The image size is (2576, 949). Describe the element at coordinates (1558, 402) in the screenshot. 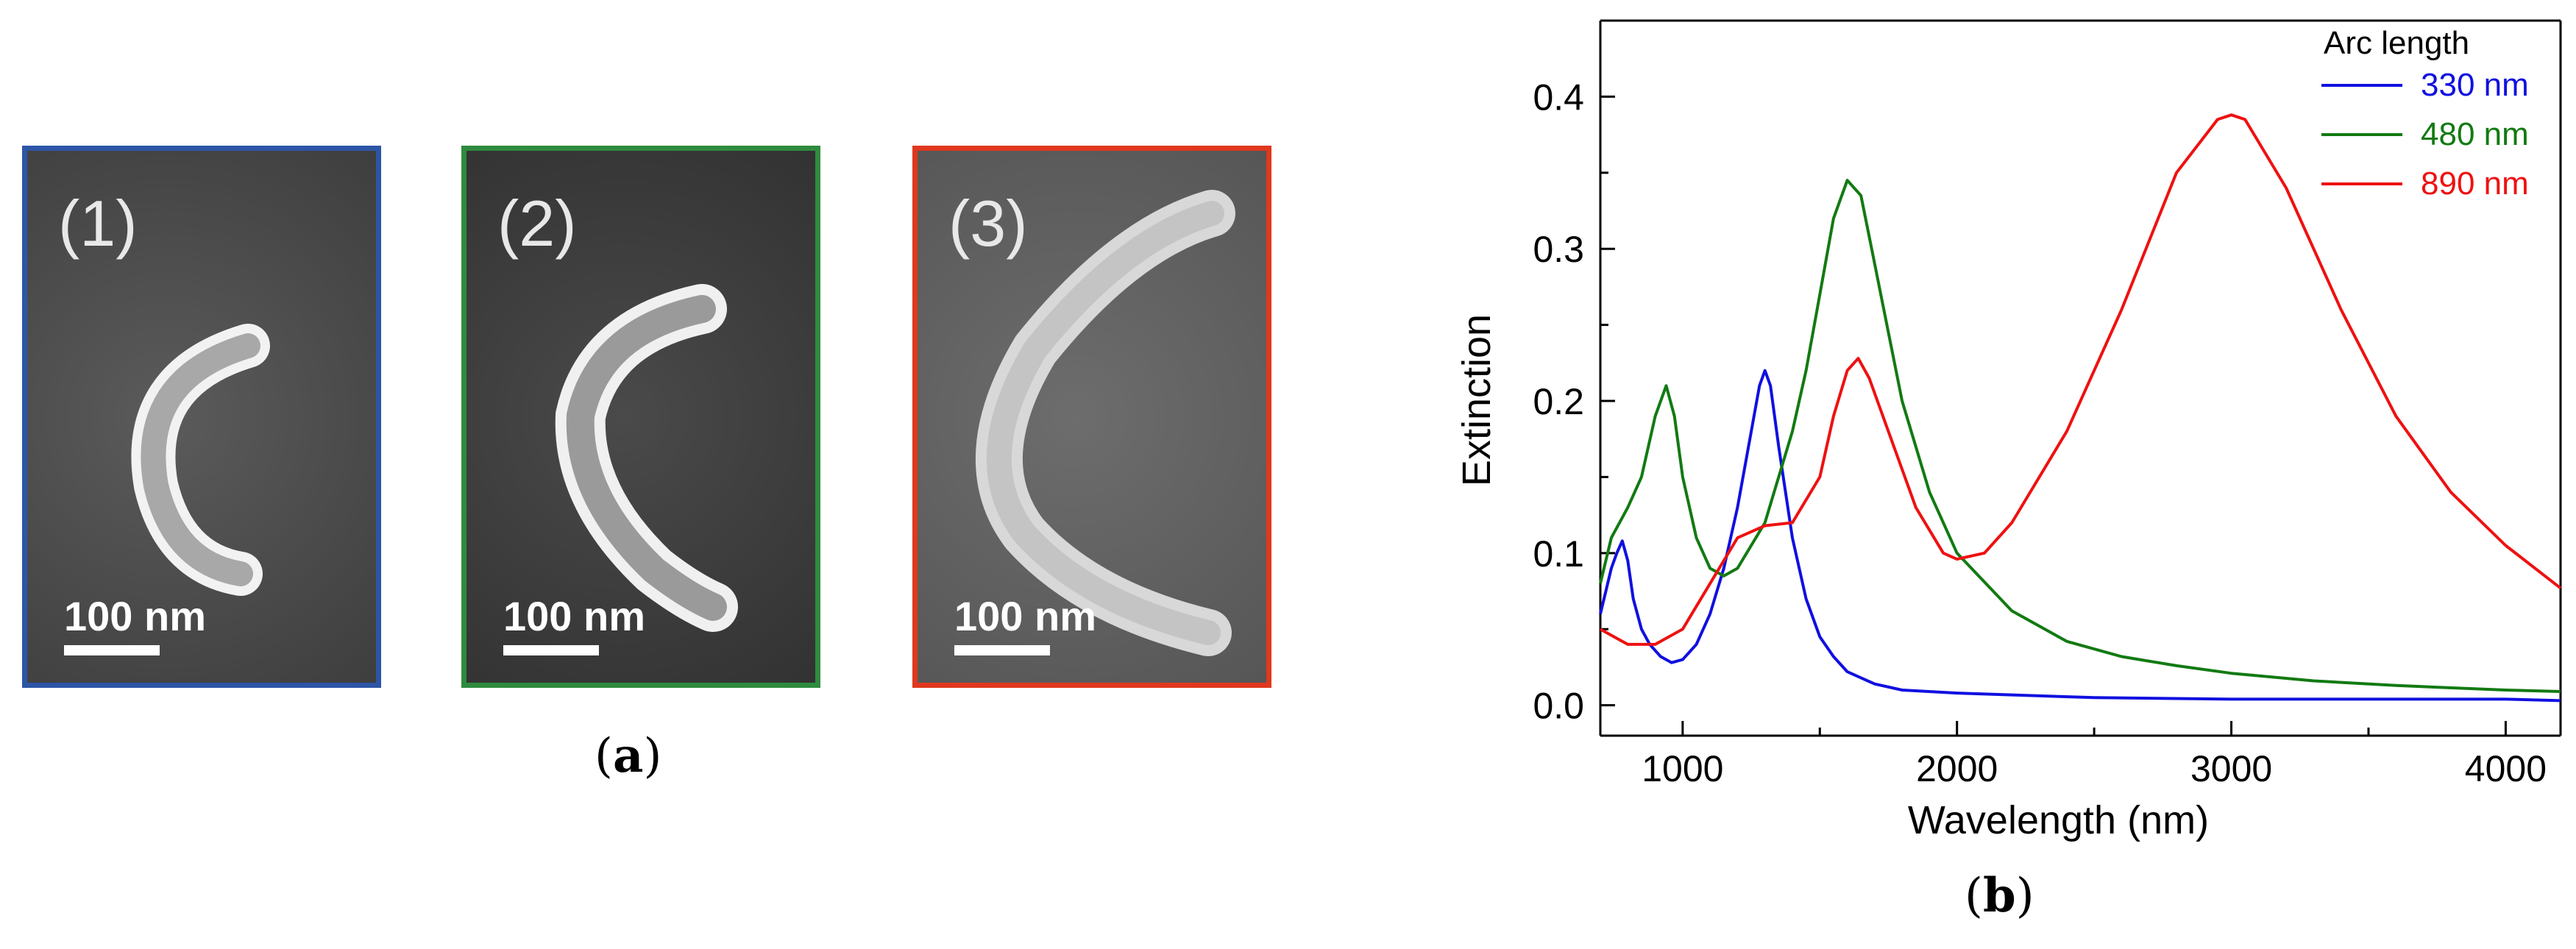

I see `y-tick-label: 0.2` at that location.